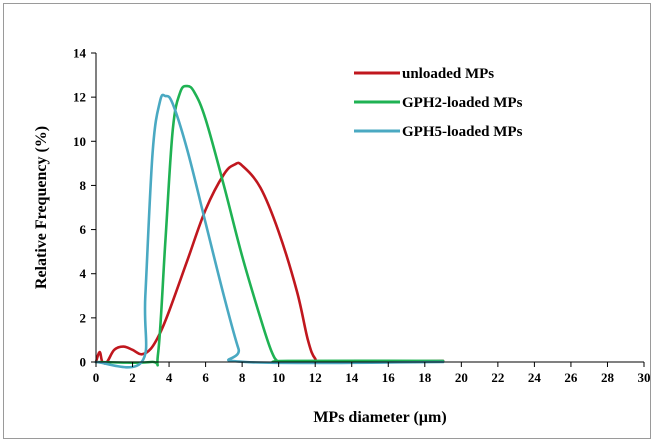 Image resolution: width=656 pixels, height=443 pixels. I want to click on x-tick-label: 28, so click(608, 377).